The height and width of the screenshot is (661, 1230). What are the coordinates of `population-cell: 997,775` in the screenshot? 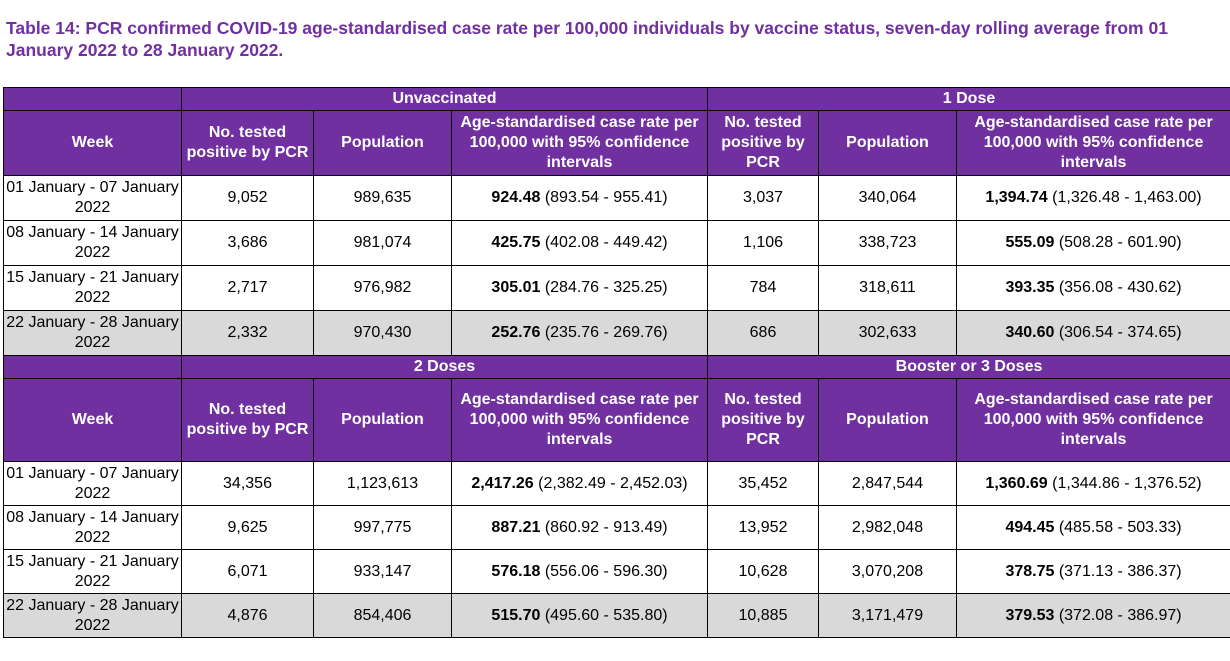 It's located at (382, 527).